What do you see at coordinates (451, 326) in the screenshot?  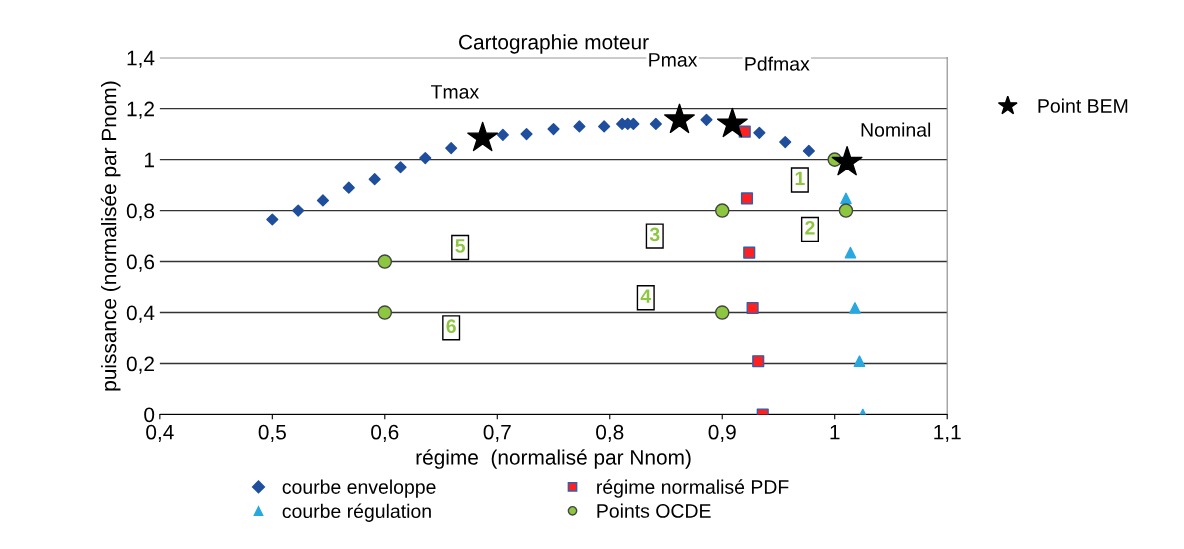 I see `annotation: 6` at bounding box center [451, 326].